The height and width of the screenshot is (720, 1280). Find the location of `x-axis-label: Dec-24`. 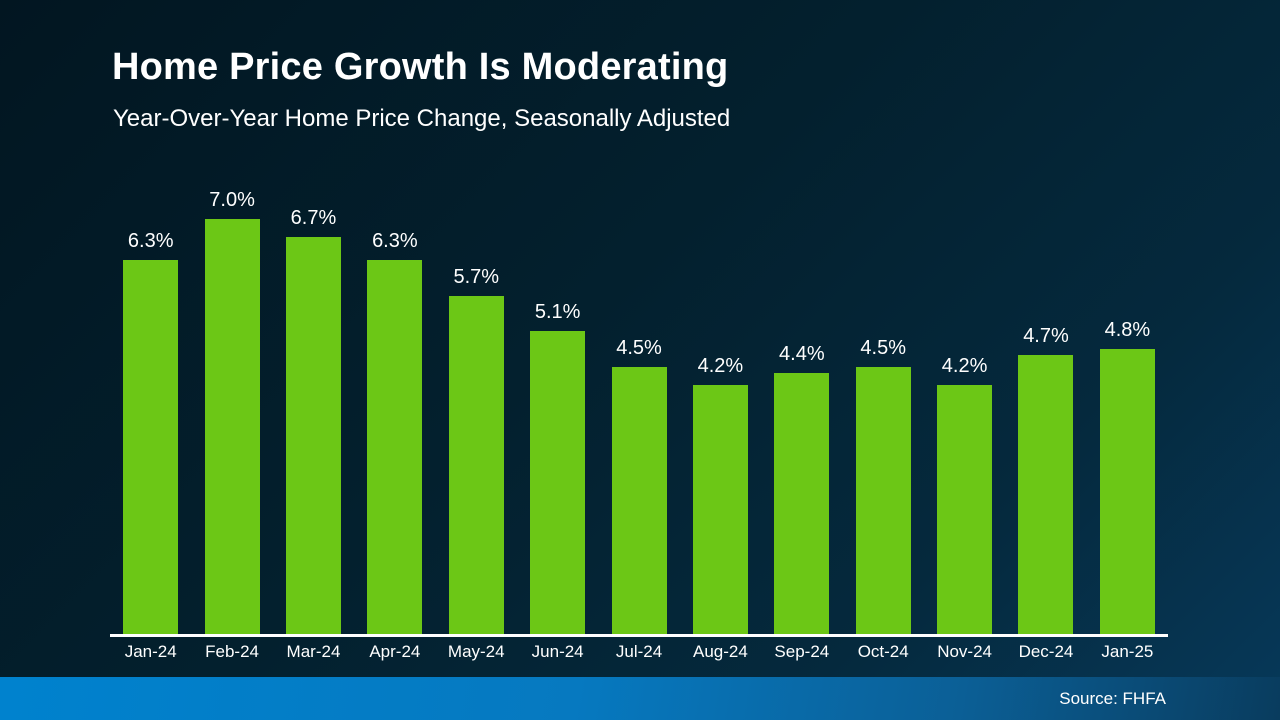

x-axis-label: Dec-24 is located at coordinates (1046, 651).